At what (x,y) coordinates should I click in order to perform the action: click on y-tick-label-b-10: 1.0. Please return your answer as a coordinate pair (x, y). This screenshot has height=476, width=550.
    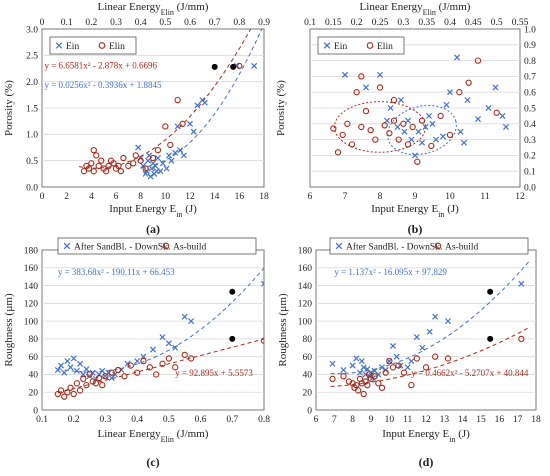
    Looking at the image, I should click on (530, 30).